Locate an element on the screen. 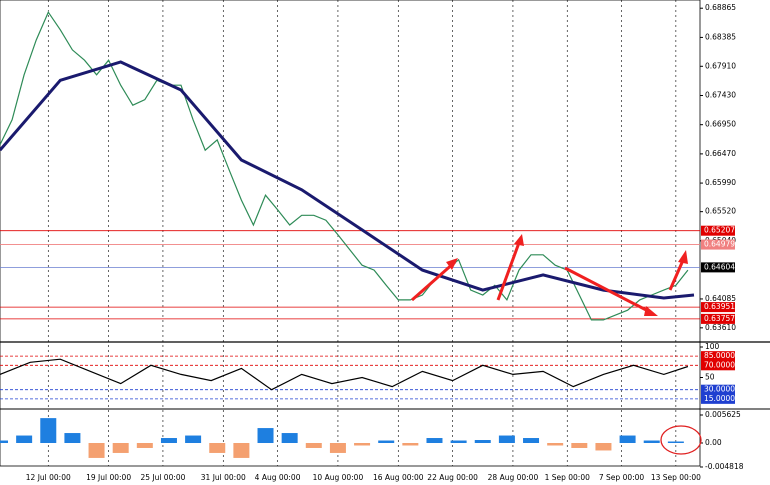 The height and width of the screenshot is (485, 770). x-tick-label: 19 Jul 00:00 is located at coordinates (108, 477).